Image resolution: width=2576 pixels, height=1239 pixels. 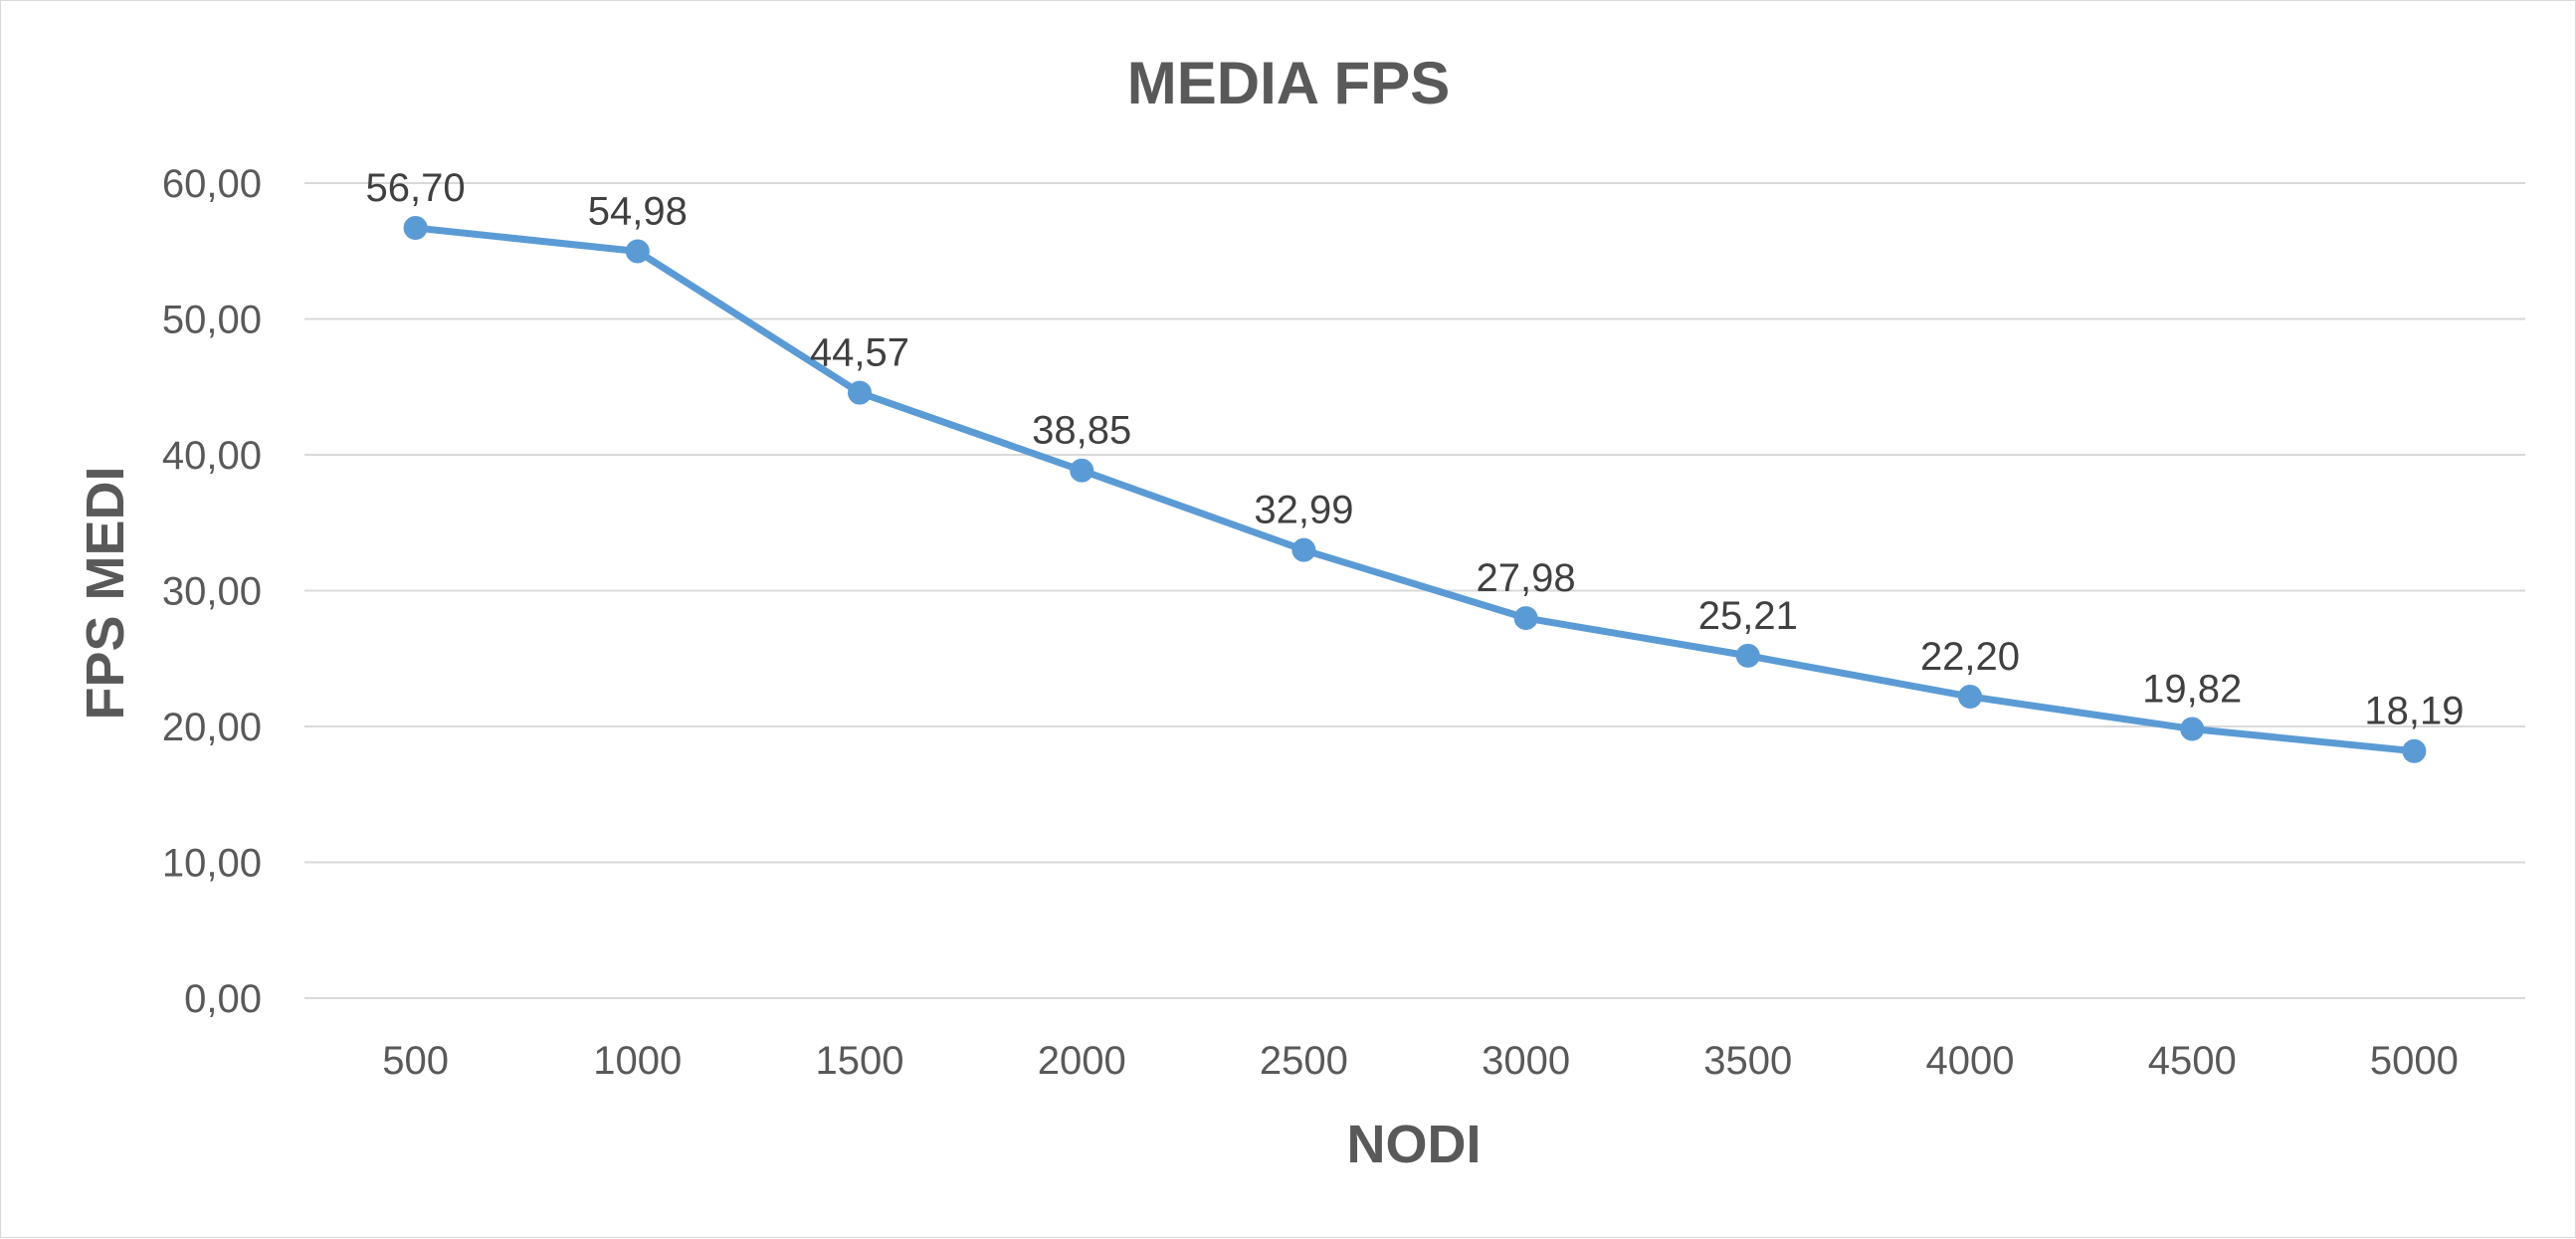 I want to click on x-axis-title: NODI, so click(x=1414, y=1144).